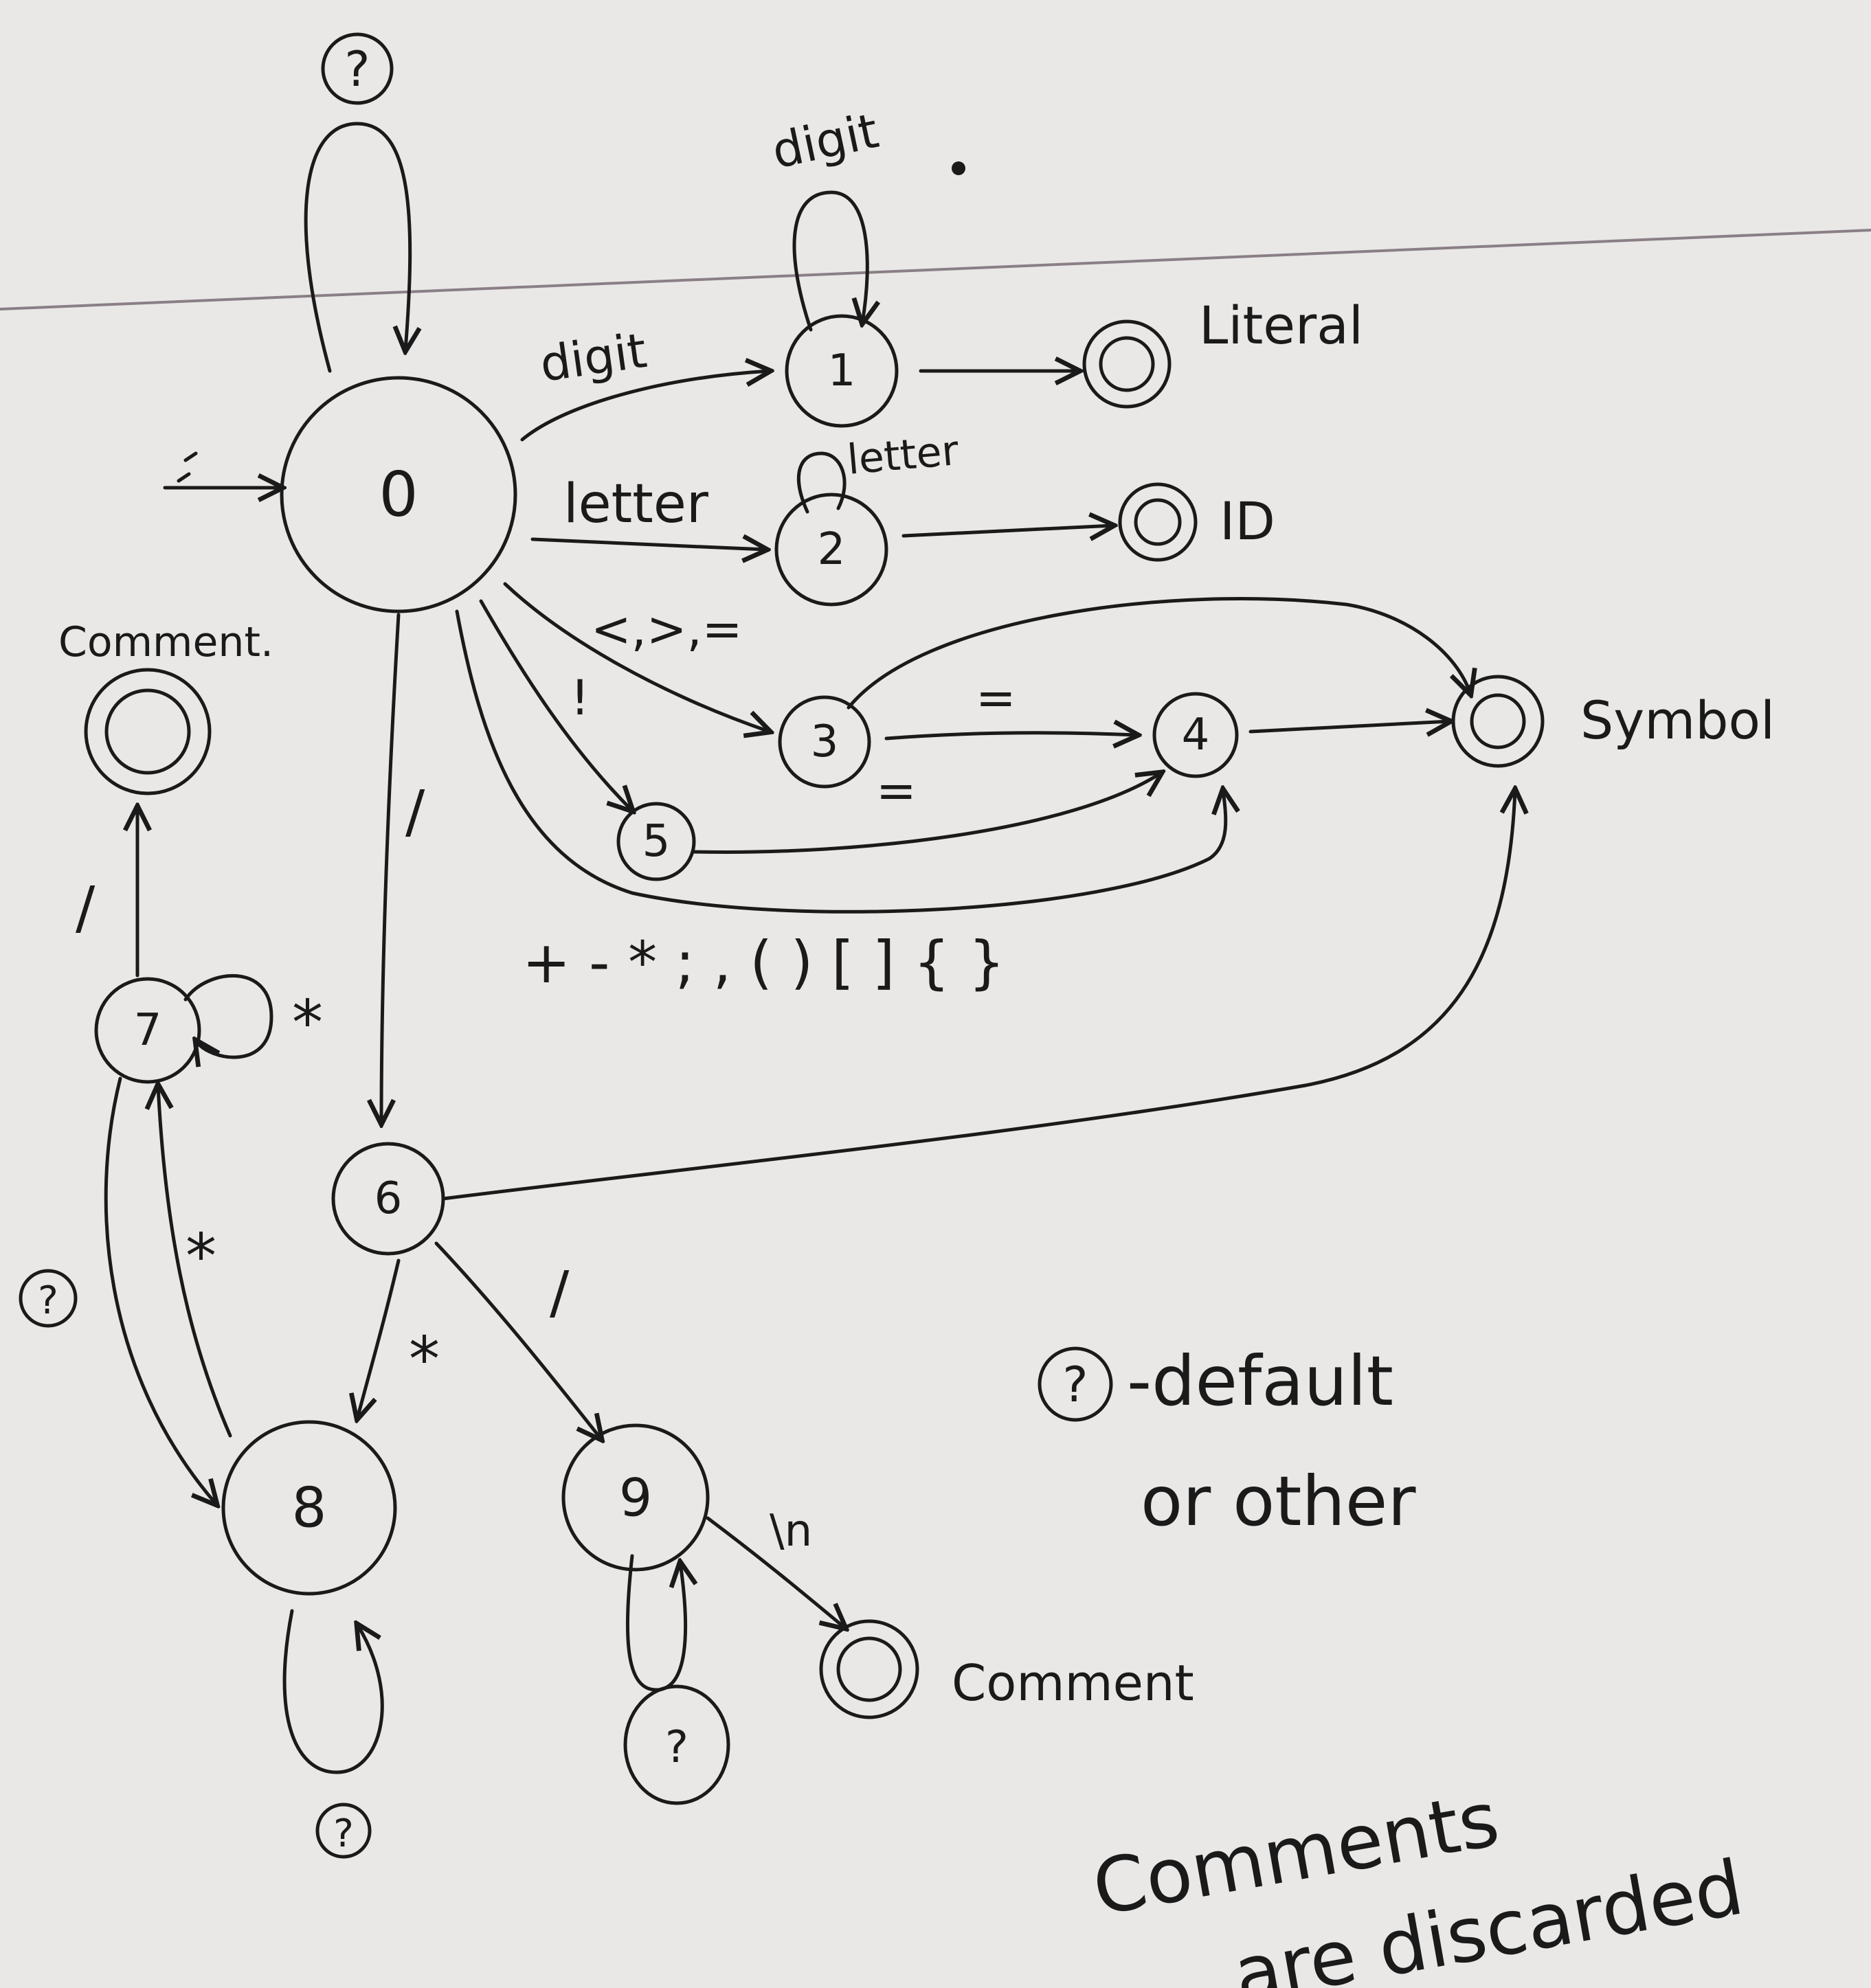 This screenshot has width=1871, height=1988. I want to click on edge-7-loop, so click(228, 1015).